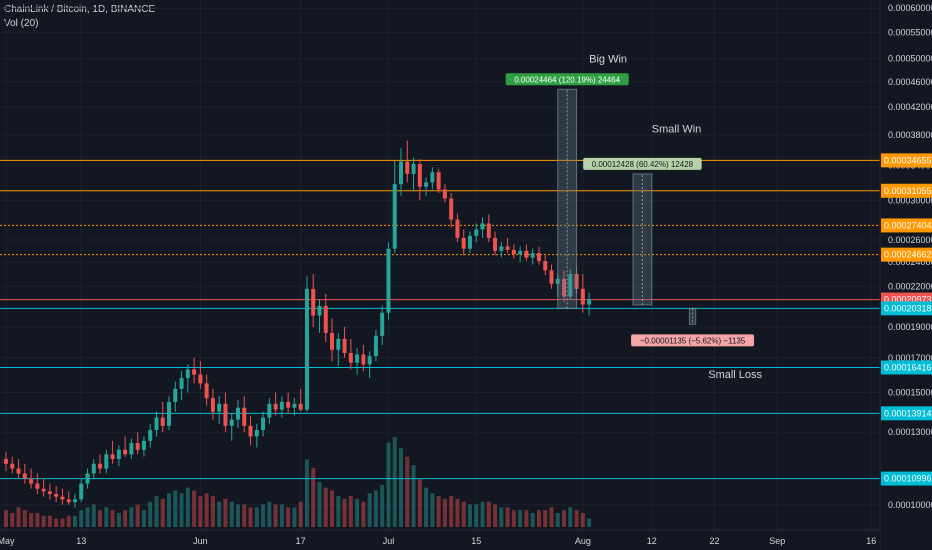 The width and height of the screenshot is (932, 550). Describe the element at coordinates (118, 519) in the screenshot. I see `volume-bar` at that location.